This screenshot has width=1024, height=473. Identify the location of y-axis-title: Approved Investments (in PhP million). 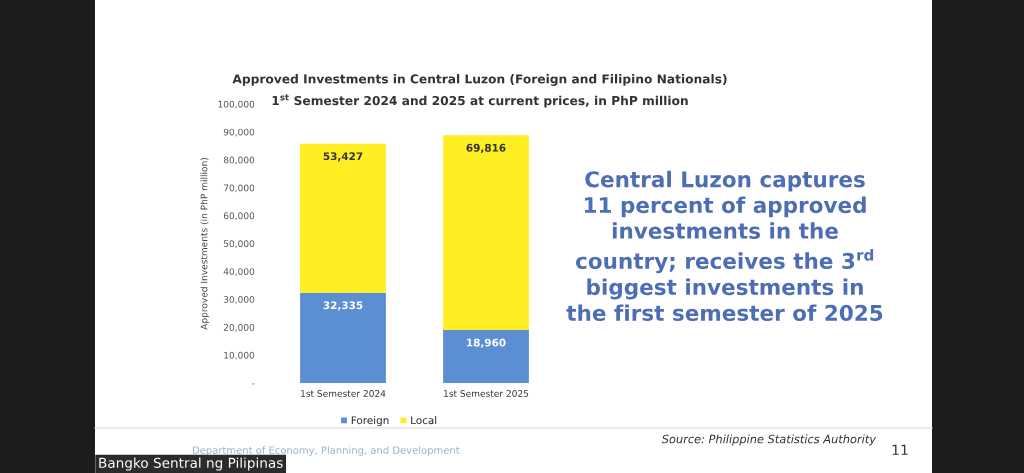
(205, 243).